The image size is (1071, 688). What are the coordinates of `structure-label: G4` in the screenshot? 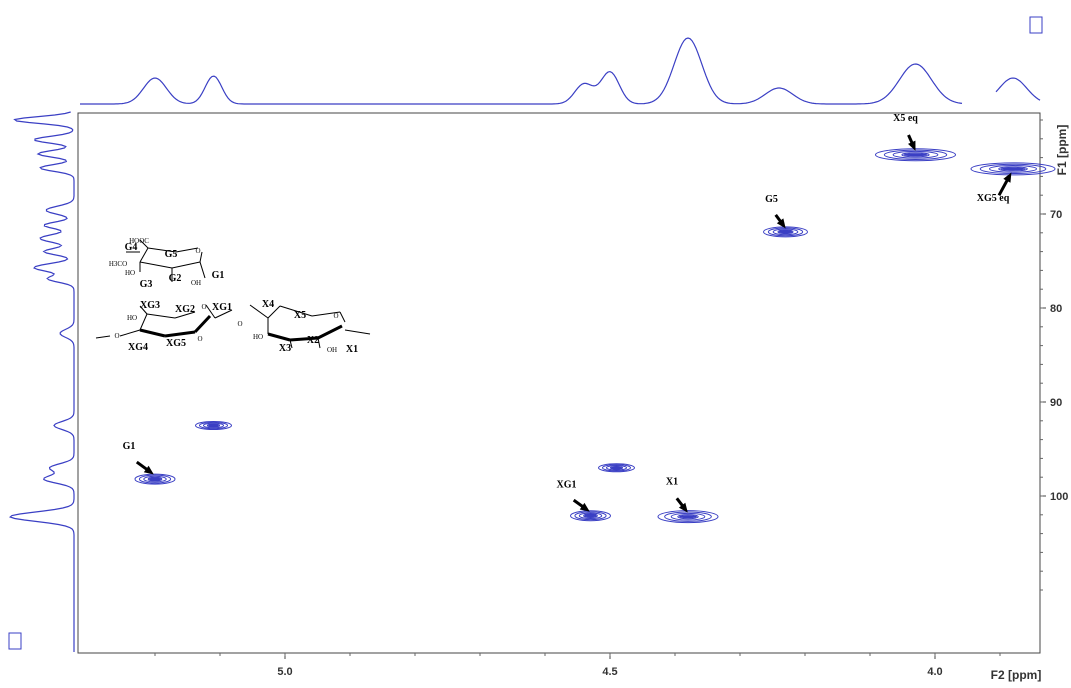 It's located at (131, 247).